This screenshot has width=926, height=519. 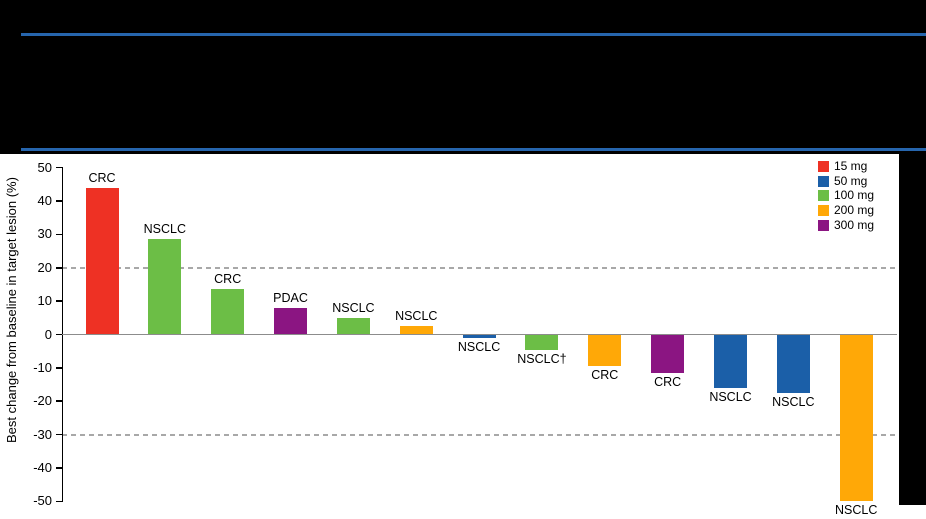 What do you see at coordinates (473, 149) in the screenshot?
I see `header-rule-bottom` at bounding box center [473, 149].